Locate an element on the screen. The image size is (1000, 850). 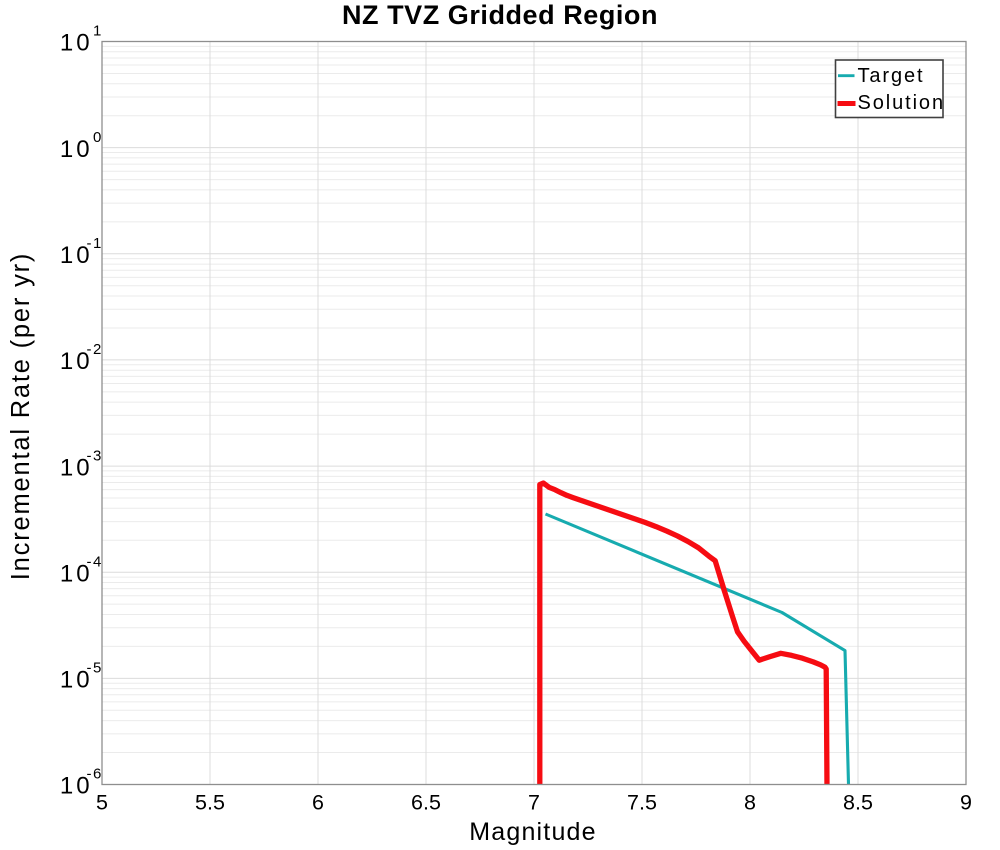
svg-text: Magnitude is located at coordinates (533, 832).